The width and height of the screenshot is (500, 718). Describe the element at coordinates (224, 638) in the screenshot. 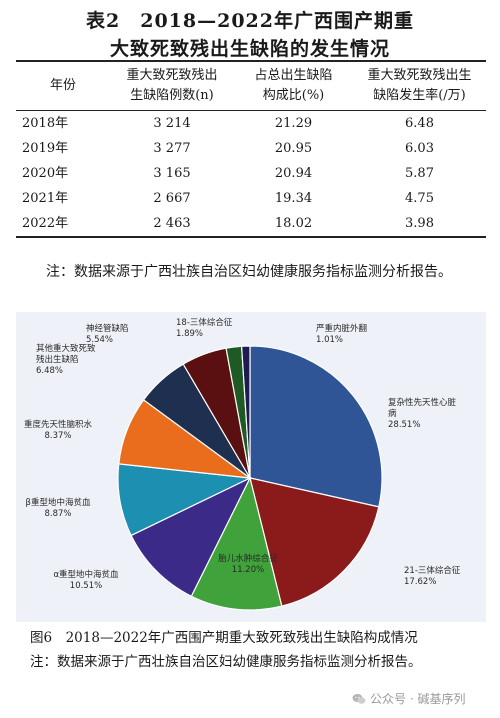

I see `figure-caption: 图6 2018—2022年广西围产期重大致死致残出生缺陷构成情况` at that location.